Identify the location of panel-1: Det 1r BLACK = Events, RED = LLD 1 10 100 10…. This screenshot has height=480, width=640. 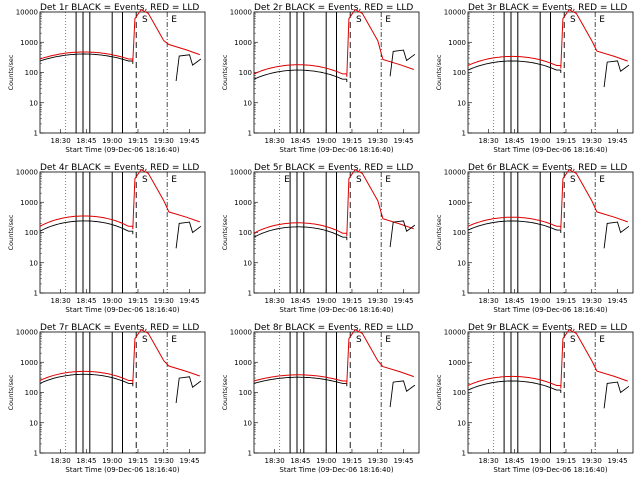
(106, 78).